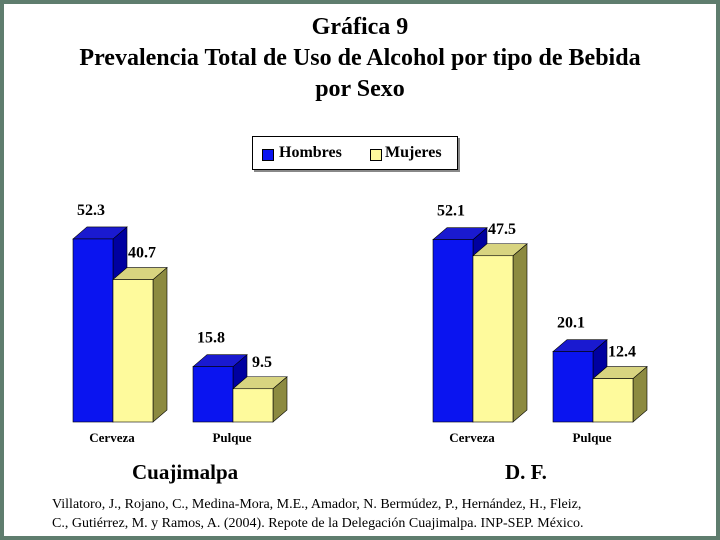 This screenshot has width=720, height=540. What do you see at coordinates (142, 253) in the screenshot?
I see `value-label-cuajimalpa-cerveza-mujeres: 40.7` at bounding box center [142, 253].